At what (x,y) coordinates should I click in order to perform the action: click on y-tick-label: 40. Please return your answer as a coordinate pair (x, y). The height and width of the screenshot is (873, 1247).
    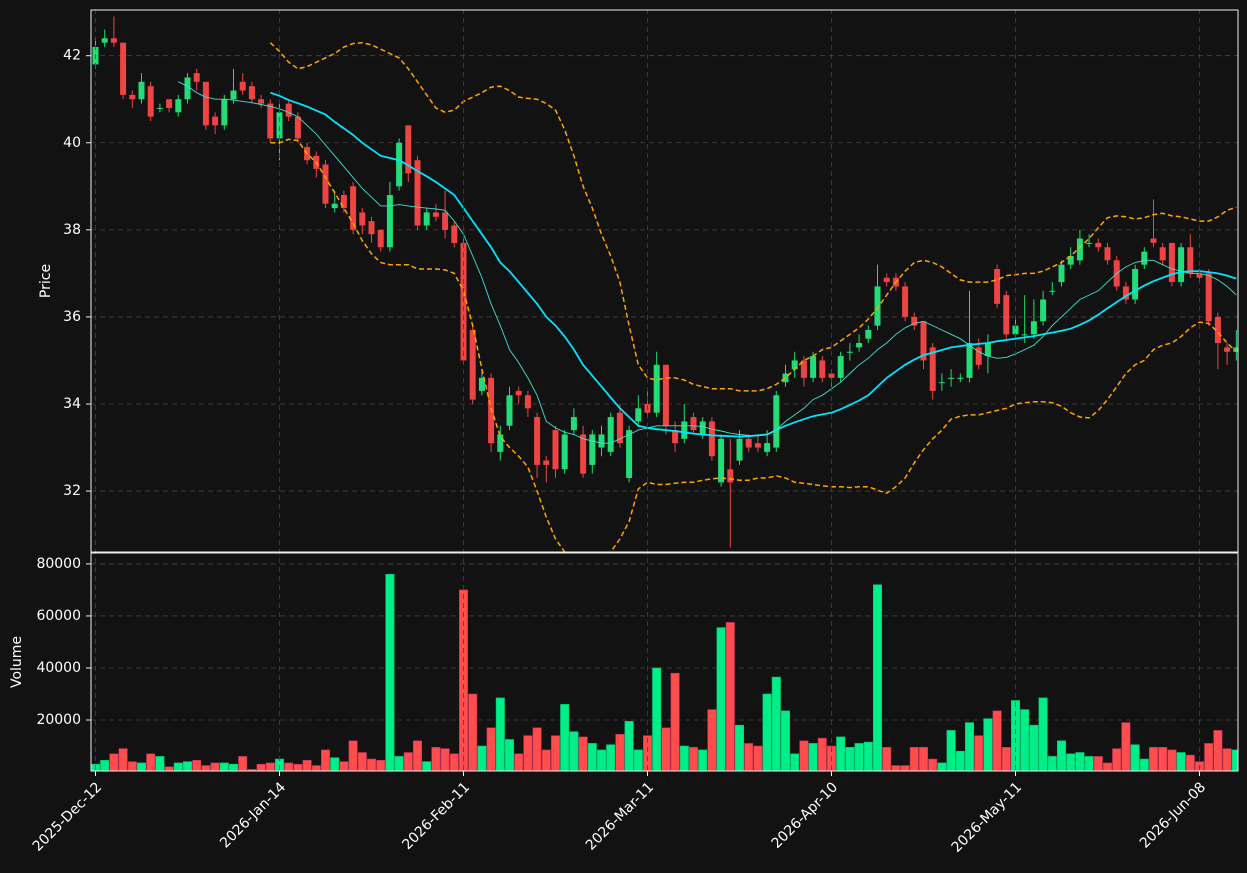
    Looking at the image, I should click on (72, 143).